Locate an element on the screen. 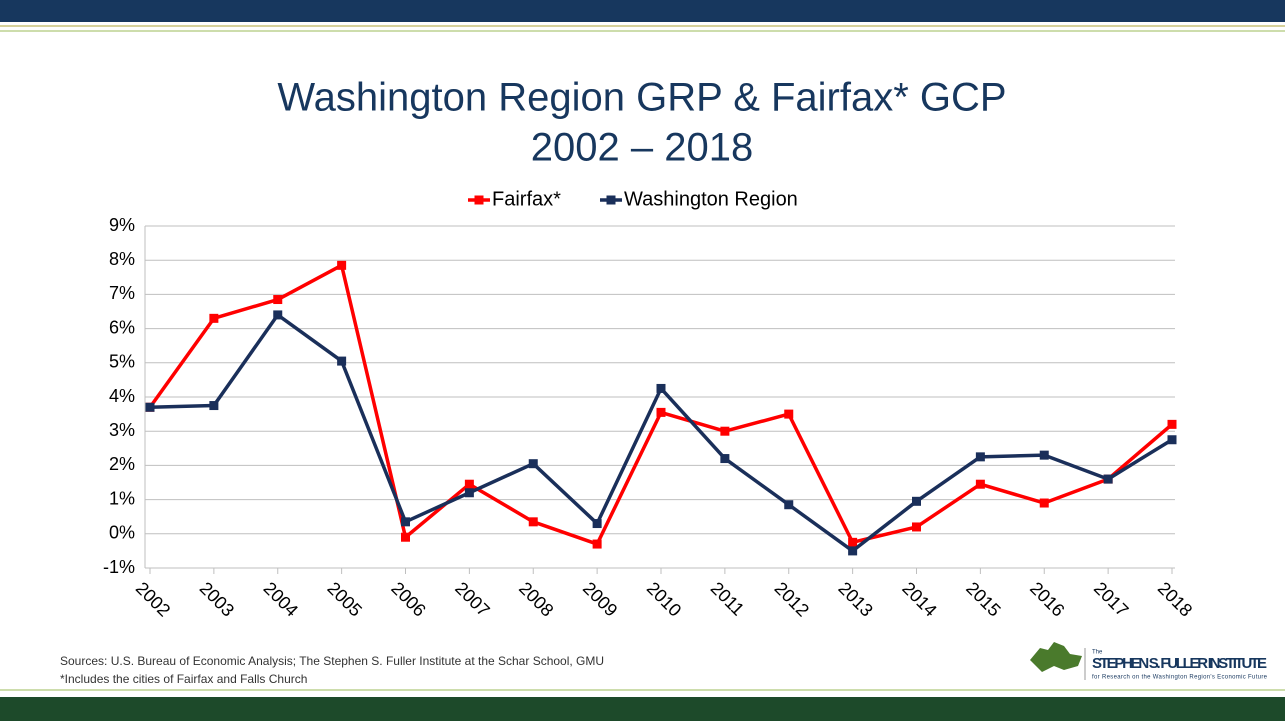 Image resolution: width=1285 pixels, height=721 pixels. legend-label: Fairfax* is located at coordinates (526, 199).